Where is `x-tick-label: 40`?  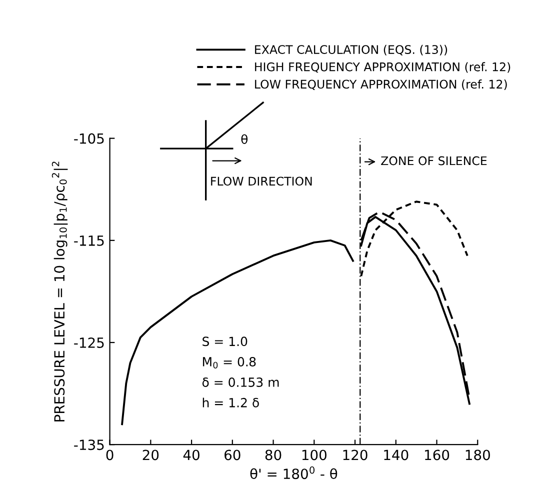 x-tick-label: 40 is located at coordinates (191, 455).